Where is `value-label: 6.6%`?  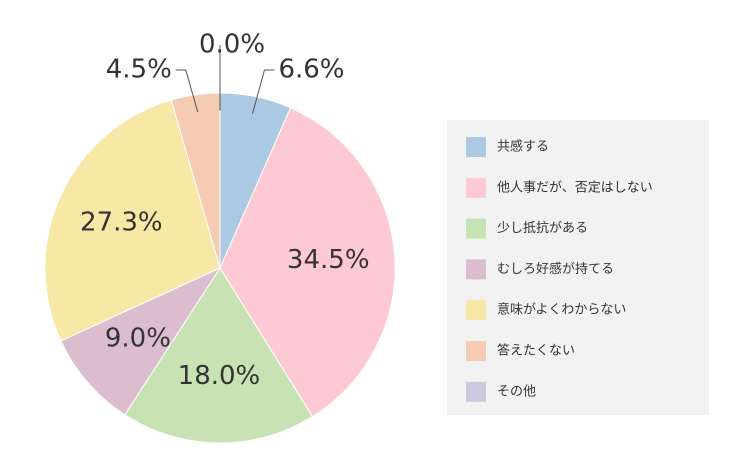 value-label: 6.6% is located at coordinates (311, 70).